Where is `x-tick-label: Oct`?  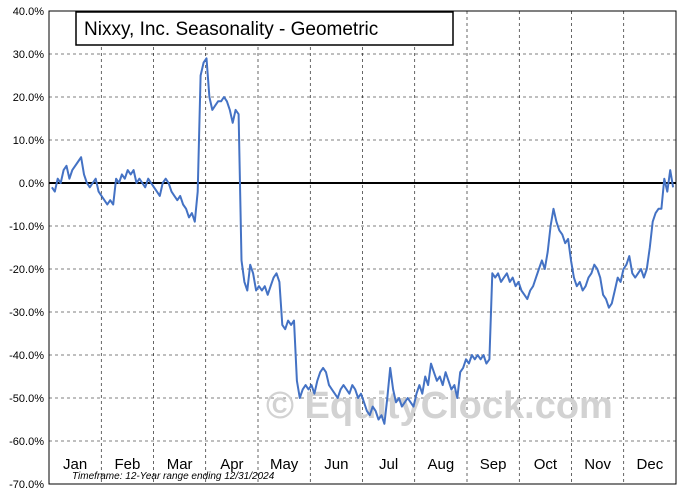
x-tick-label: Oct is located at coordinates (546, 464).